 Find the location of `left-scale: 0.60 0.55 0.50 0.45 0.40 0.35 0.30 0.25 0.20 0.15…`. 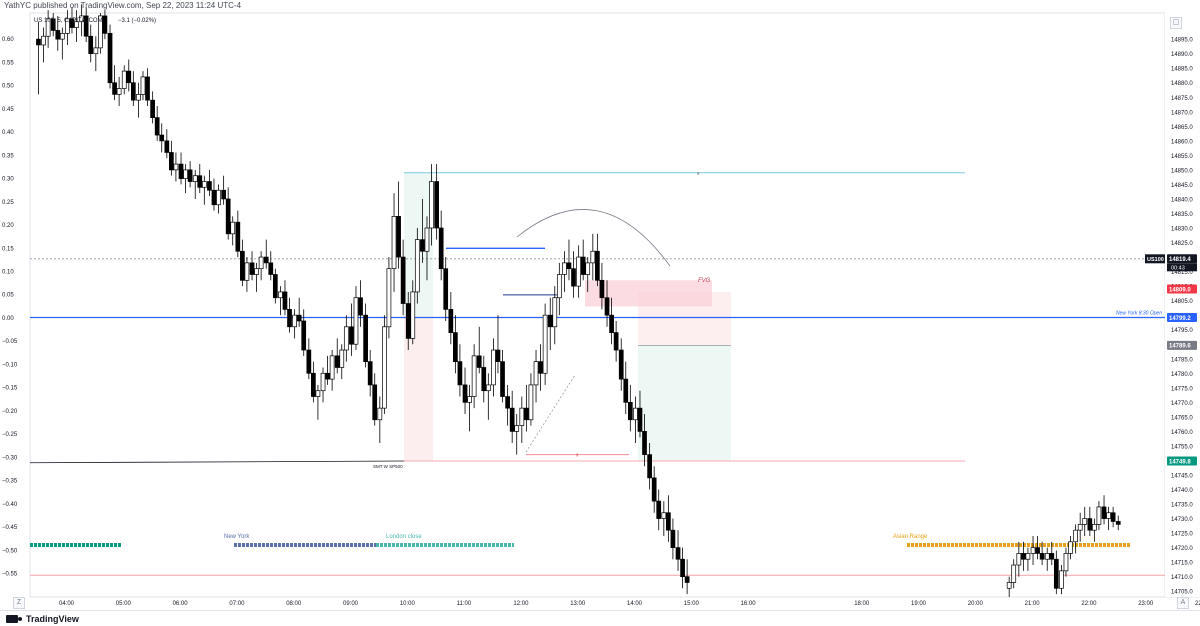

left-scale: 0.60 0.55 0.50 0.45 0.40 0.35 0.30 0.25 0.20 0.15… is located at coordinates (10, 307).